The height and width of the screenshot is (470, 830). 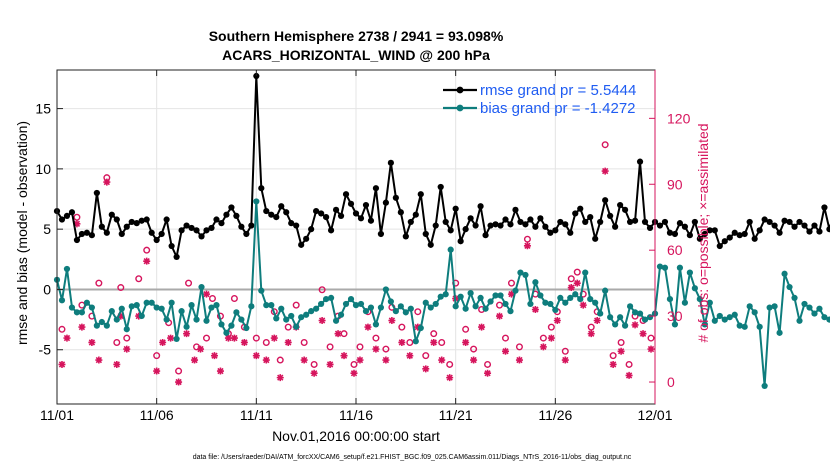 What do you see at coordinates (679, 118) in the screenshot?
I see `y2-tick-label: 120` at bounding box center [679, 118].